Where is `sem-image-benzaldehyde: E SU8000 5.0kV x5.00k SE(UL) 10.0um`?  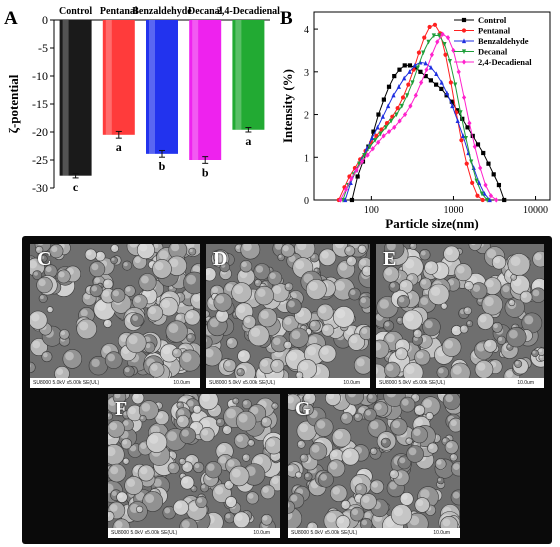
sem-image-benzaldehyde: E SU8000 5.0kV x5.00k SE(UL) 10.0um is located at coordinates (460, 316).